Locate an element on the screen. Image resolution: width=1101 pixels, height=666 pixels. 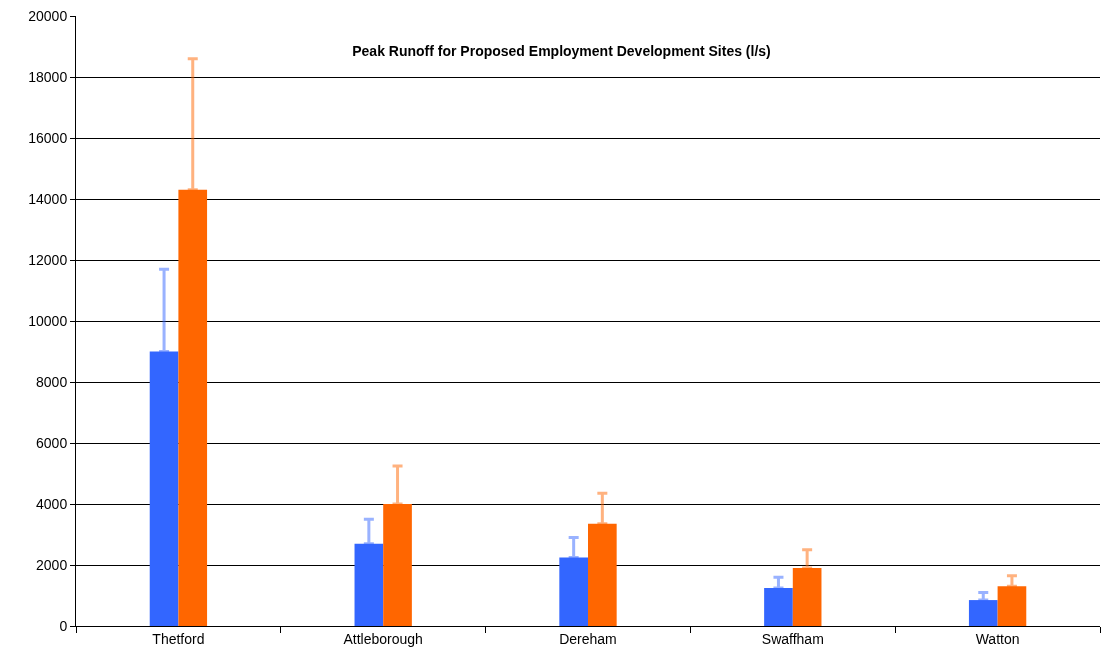
y-tick-label: 10000 is located at coordinates (48, 320).